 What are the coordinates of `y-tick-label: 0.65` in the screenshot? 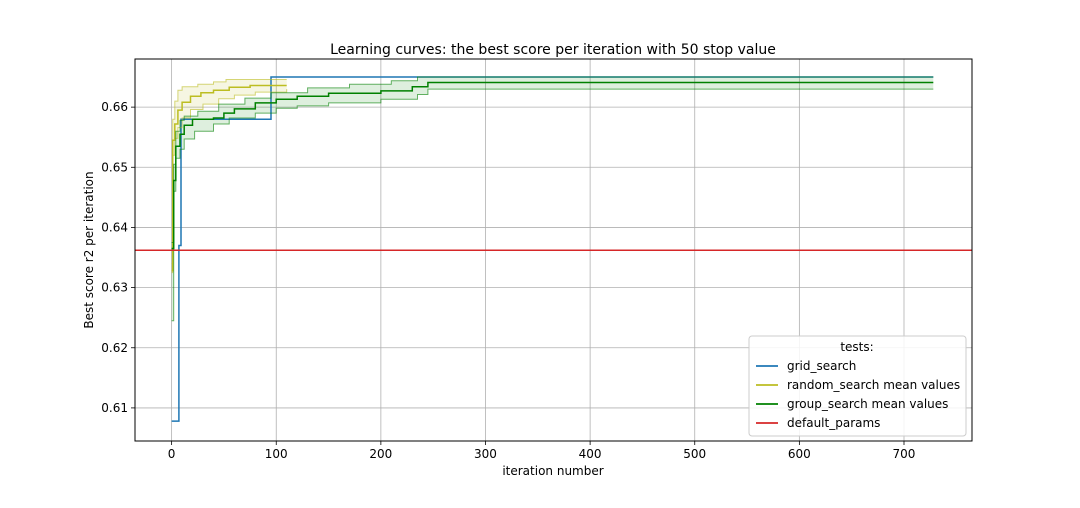 It's located at (114, 167).